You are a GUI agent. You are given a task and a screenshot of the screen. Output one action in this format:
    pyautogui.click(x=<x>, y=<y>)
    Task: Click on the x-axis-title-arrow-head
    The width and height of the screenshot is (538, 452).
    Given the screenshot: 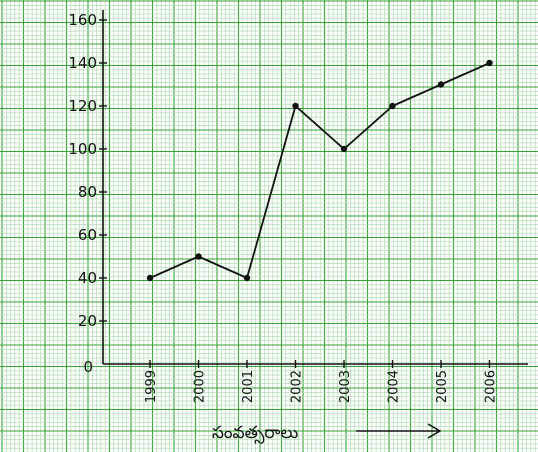 What is the action you would take?
    pyautogui.click(x=434, y=431)
    